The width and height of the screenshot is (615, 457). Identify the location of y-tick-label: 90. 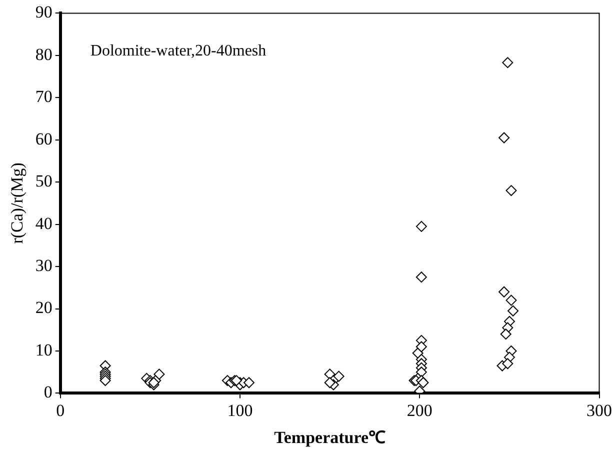
(43, 12).